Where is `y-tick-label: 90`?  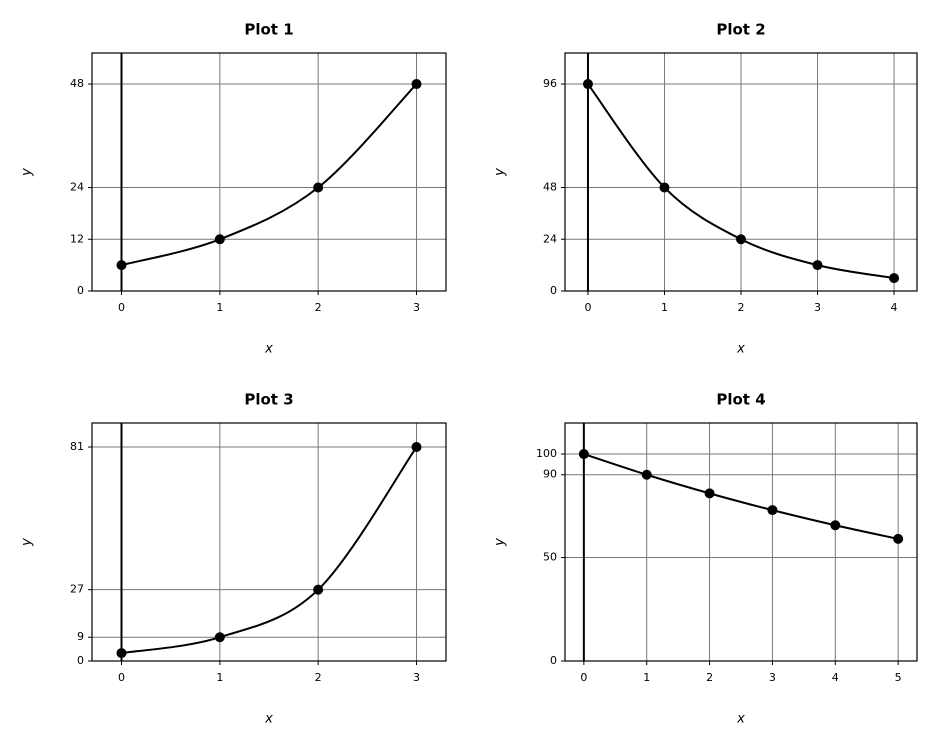 y-tick-label: 90 is located at coordinates (550, 474).